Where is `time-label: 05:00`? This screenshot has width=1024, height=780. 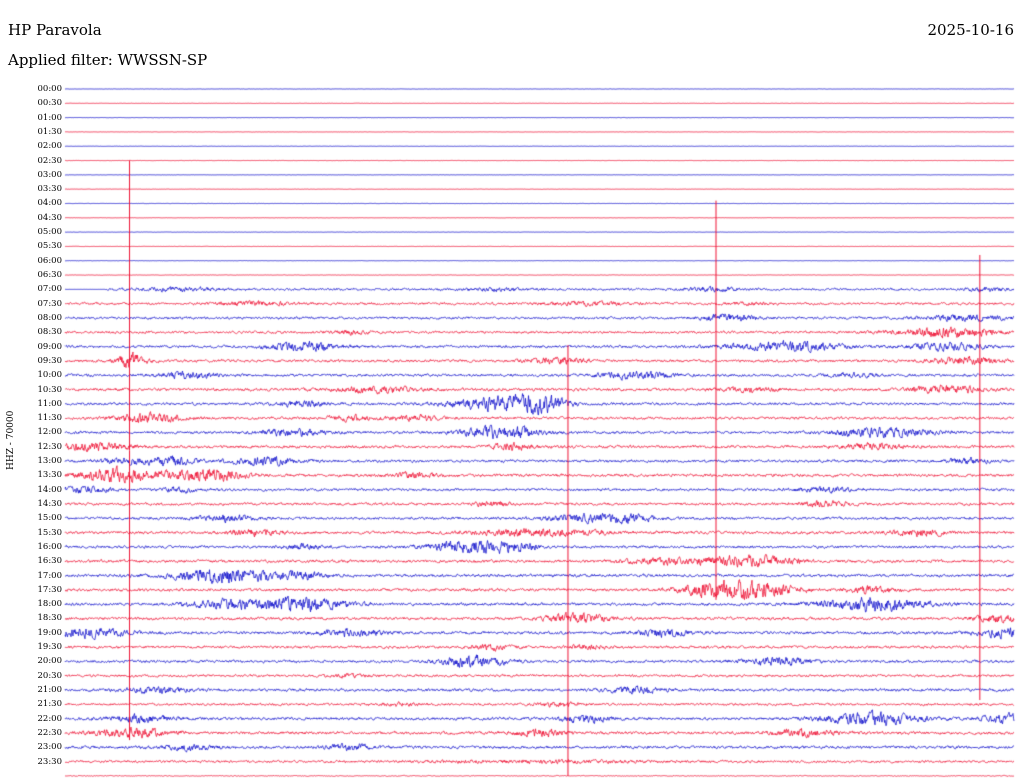
time-label: 05:00 is located at coordinates (50, 232).